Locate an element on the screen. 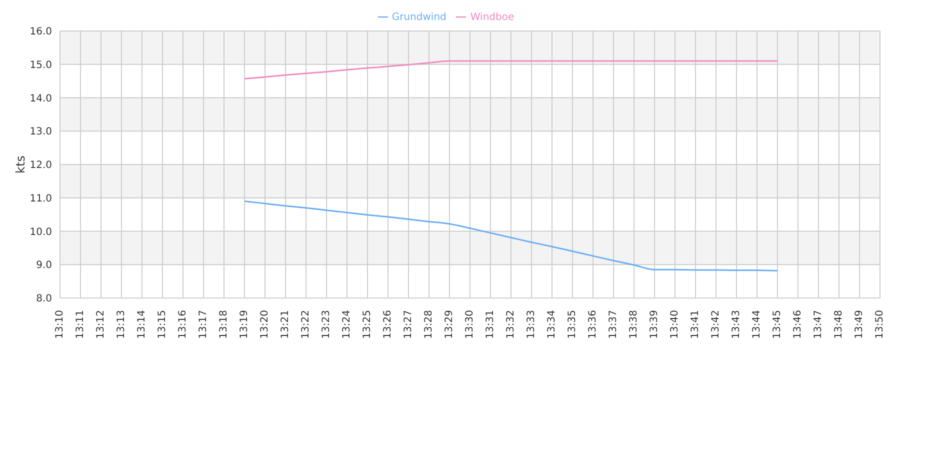 The height and width of the screenshot is (450, 940). x-tick-label: 13:13 is located at coordinates (121, 324).